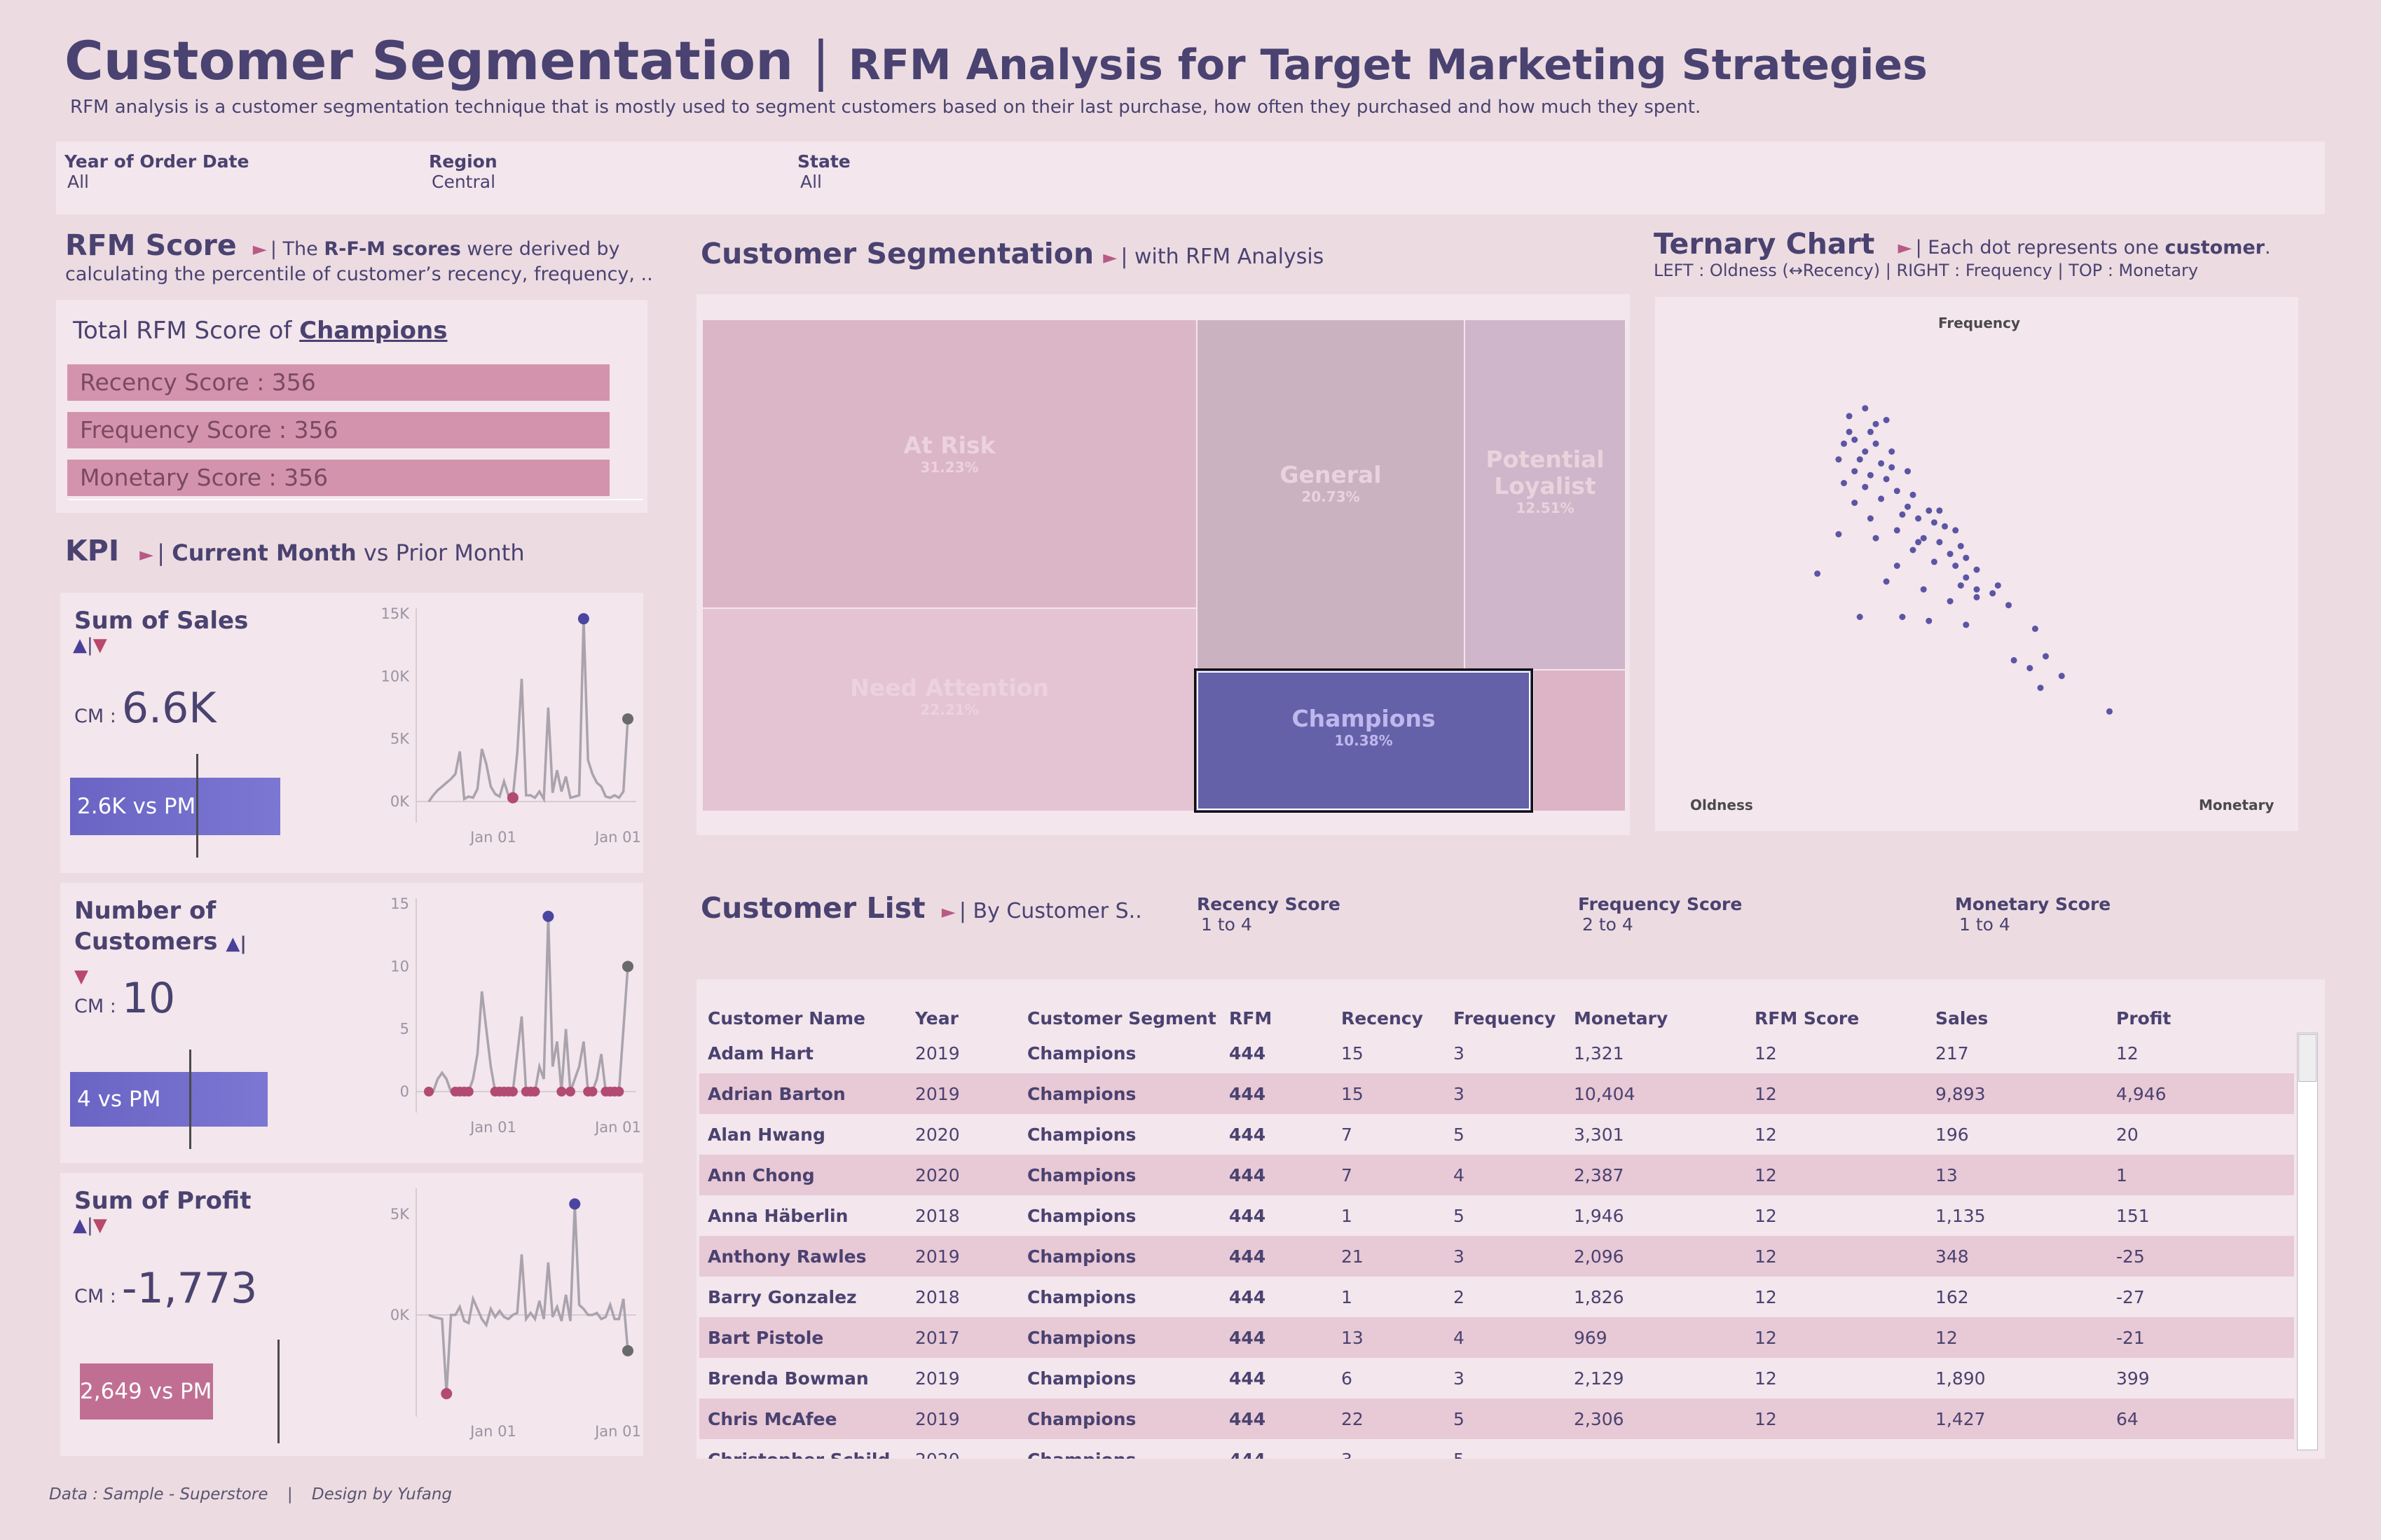 This screenshot has height=1540, width=2381. What do you see at coordinates (156, 171) in the screenshot?
I see `filter-year: Year of Order Date All` at bounding box center [156, 171].